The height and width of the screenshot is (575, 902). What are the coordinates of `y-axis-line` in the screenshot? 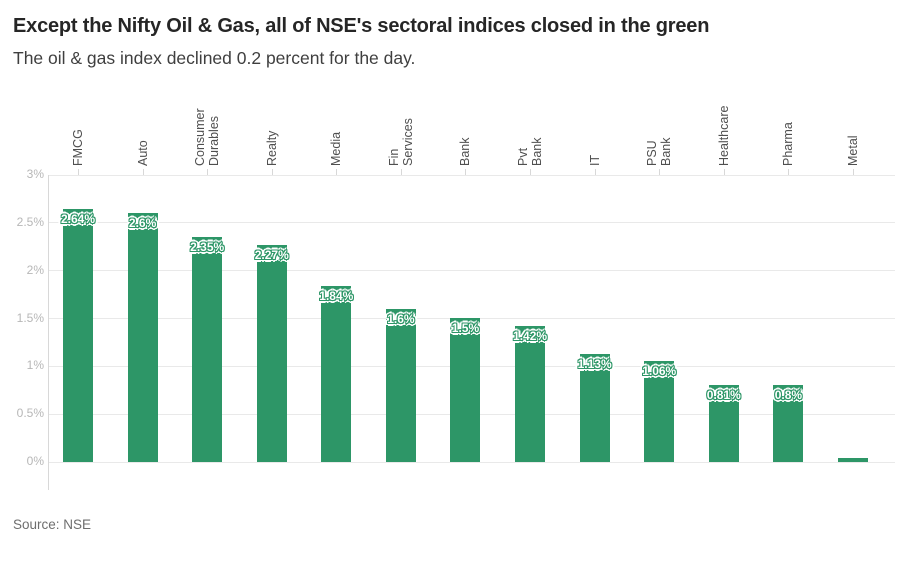 It's located at (48, 332).